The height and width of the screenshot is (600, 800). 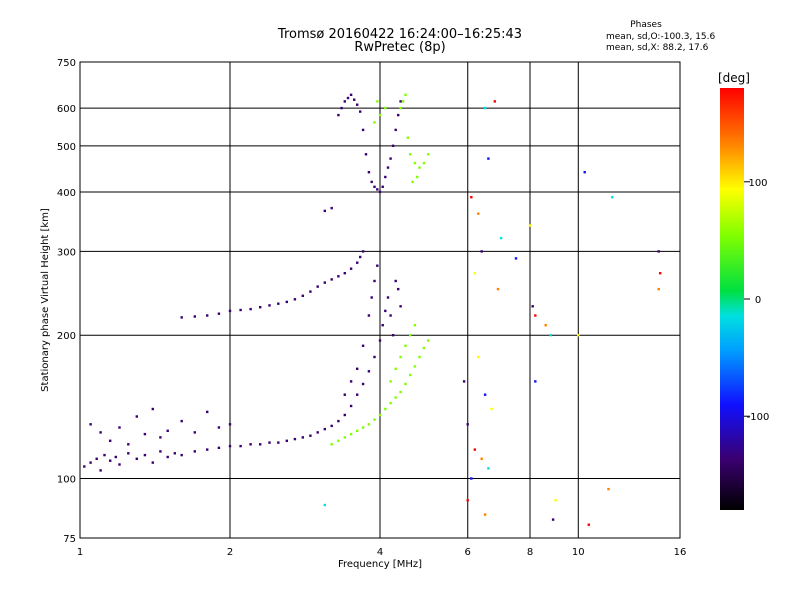 I want to click on y-tick-label: 300, so click(x=66, y=252).